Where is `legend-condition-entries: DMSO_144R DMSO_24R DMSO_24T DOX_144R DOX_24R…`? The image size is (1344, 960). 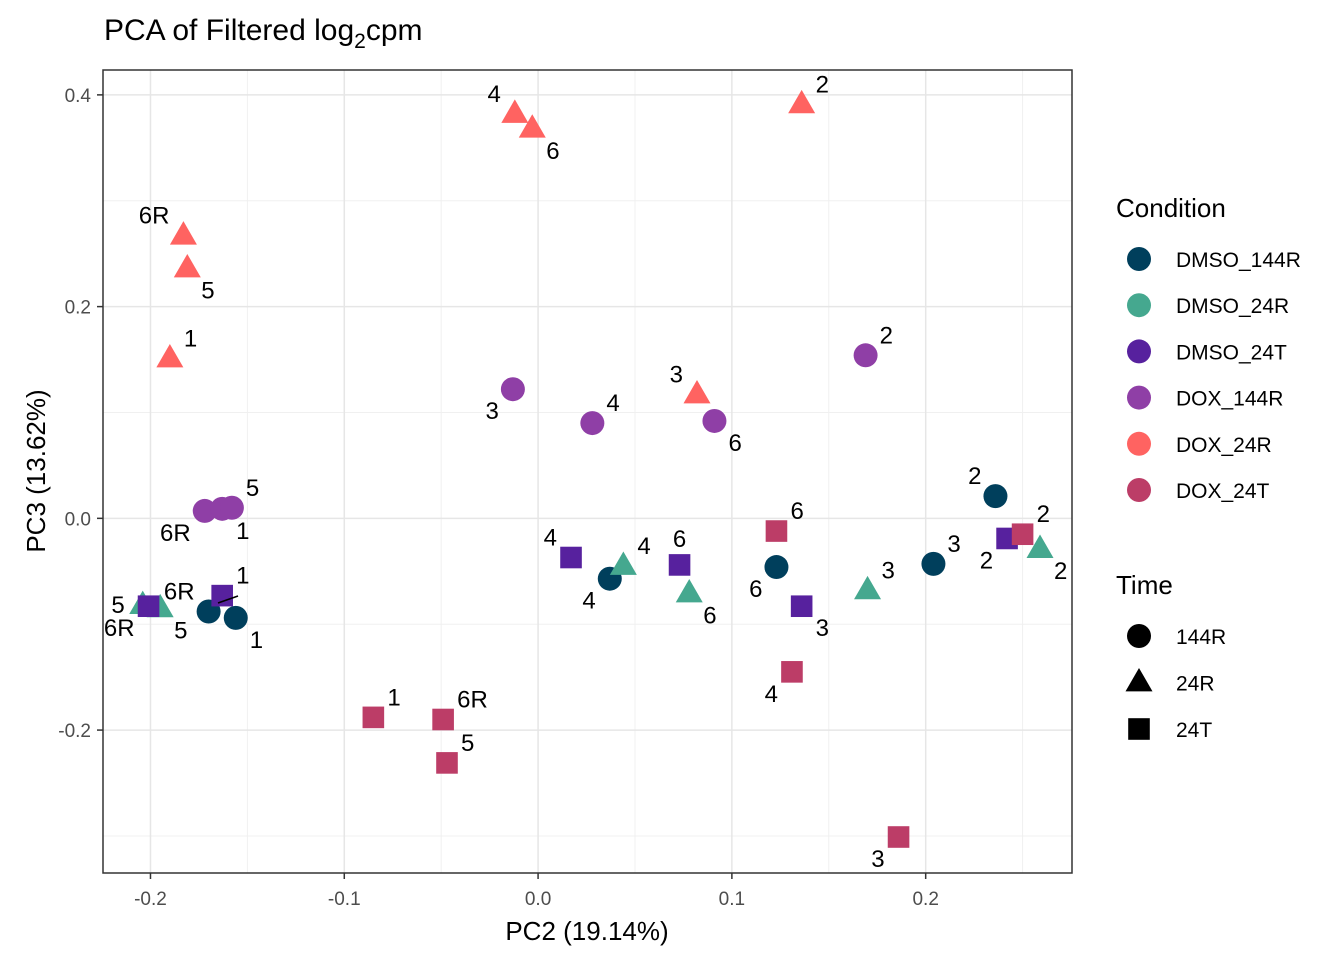 legend-condition-entries: DMSO_144R DMSO_24R DMSO_24T DOX_144R DOX_24R… is located at coordinates (1214, 375).